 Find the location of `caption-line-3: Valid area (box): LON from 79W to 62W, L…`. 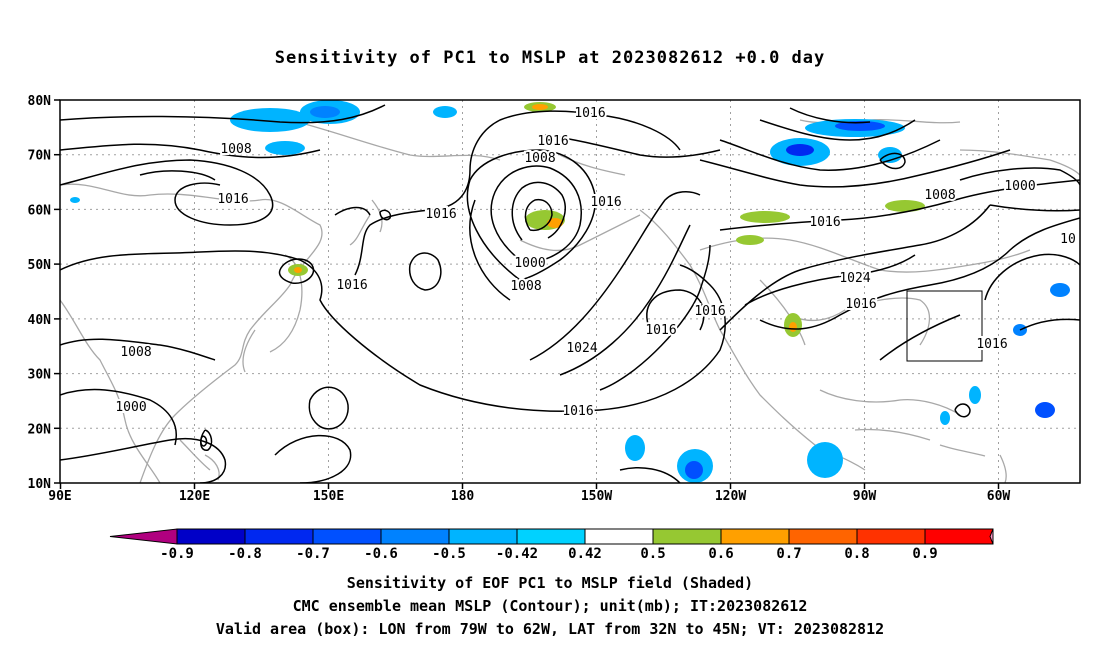

caption-line-3: Valid area (box): LON from 79W to 62W, L… is located at coordinates (550, 629).